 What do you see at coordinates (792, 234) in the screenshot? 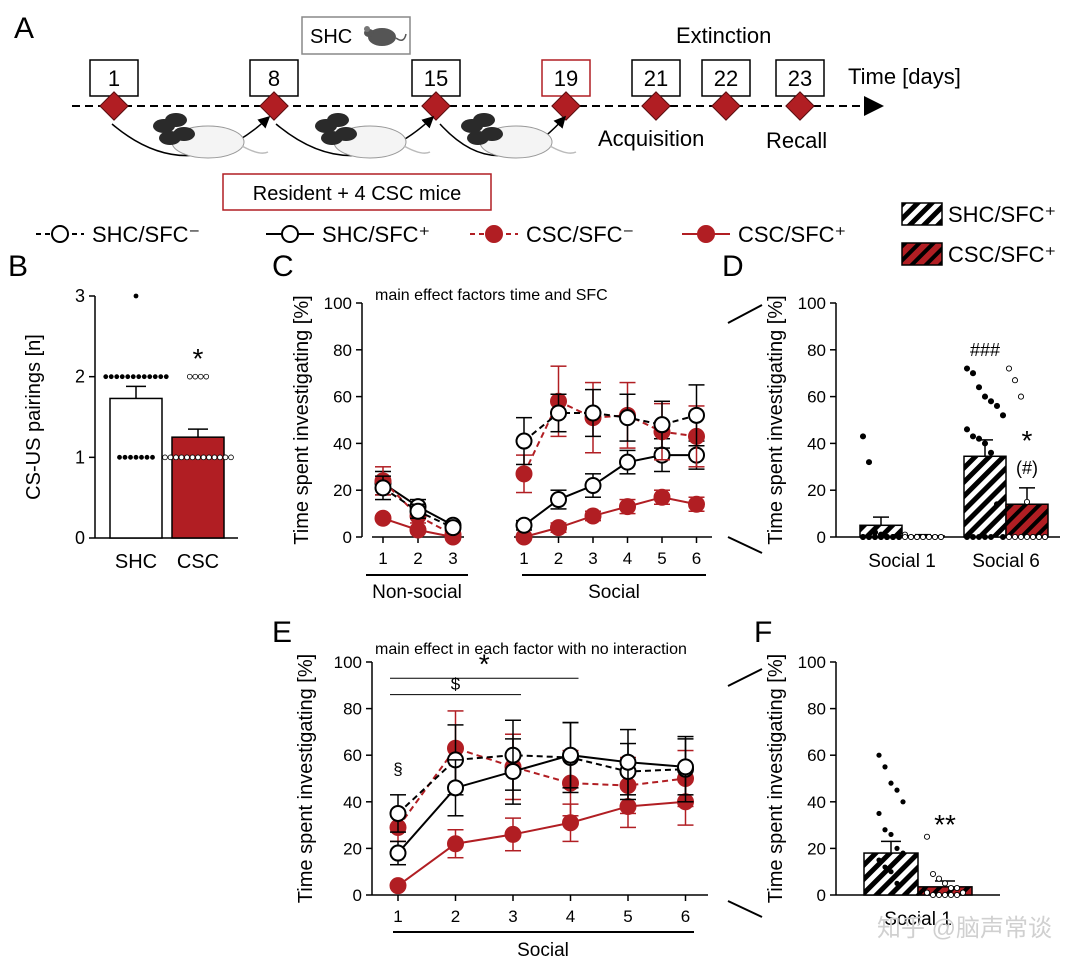
I see `legend-label-3: CSC/SFC⁺` at bounding box center [792, 234].